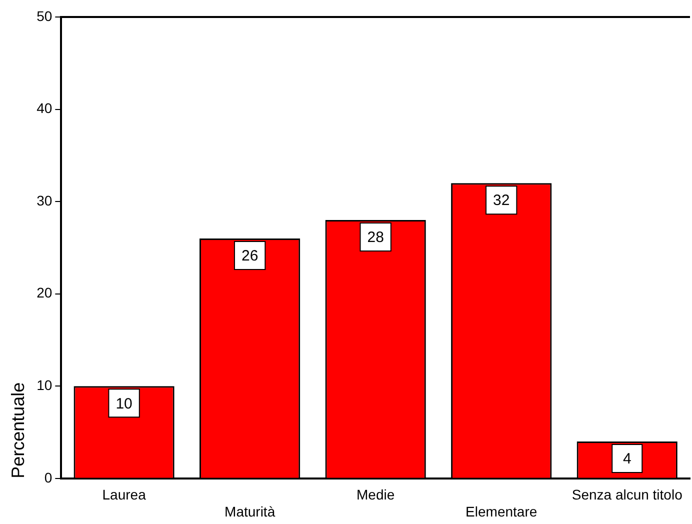 This screenshot has width=692, height=524. I want to click on data-label: 10, so click(124, 403).